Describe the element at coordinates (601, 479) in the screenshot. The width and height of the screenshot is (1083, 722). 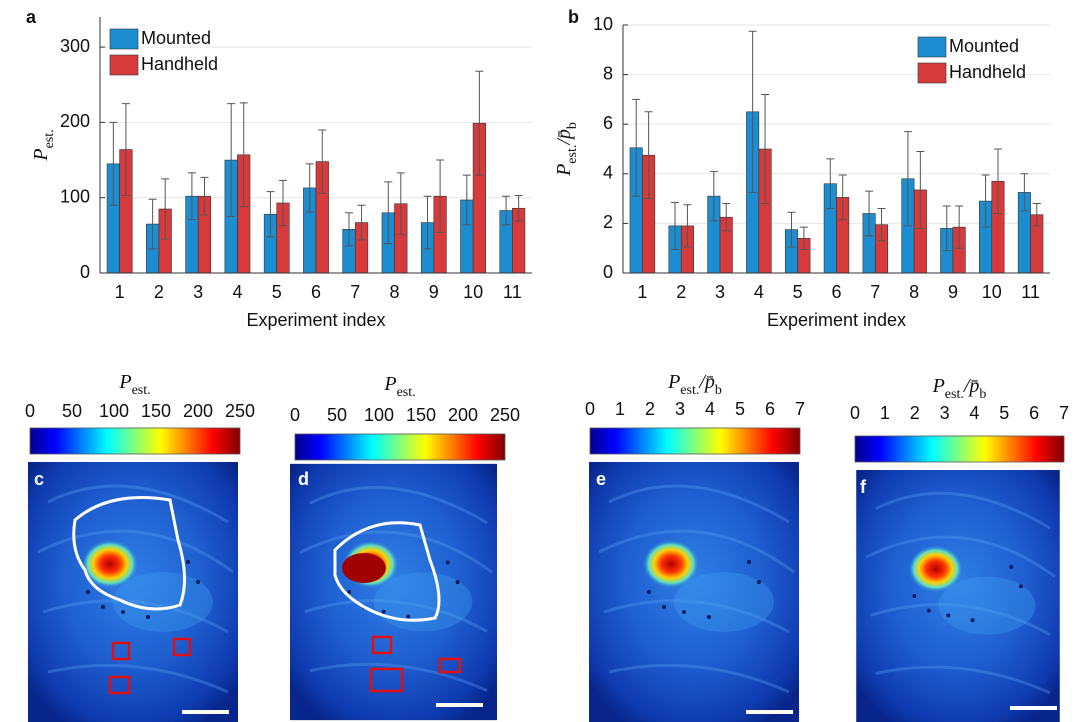
I see `panel-label: e` at that location.